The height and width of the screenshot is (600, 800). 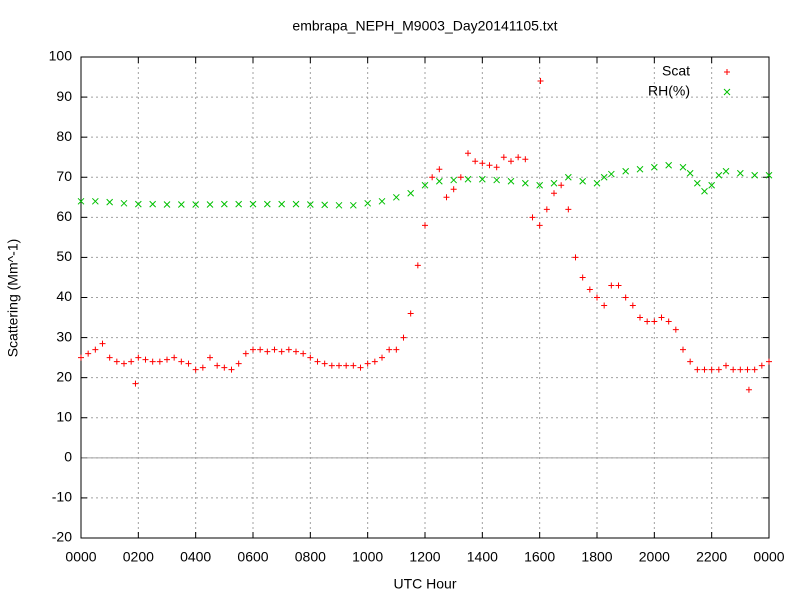 What do you see at coordinates (482, 557) in the screenshot?
I see `x-tick-label: 1400` at bounding box center [482, 557].